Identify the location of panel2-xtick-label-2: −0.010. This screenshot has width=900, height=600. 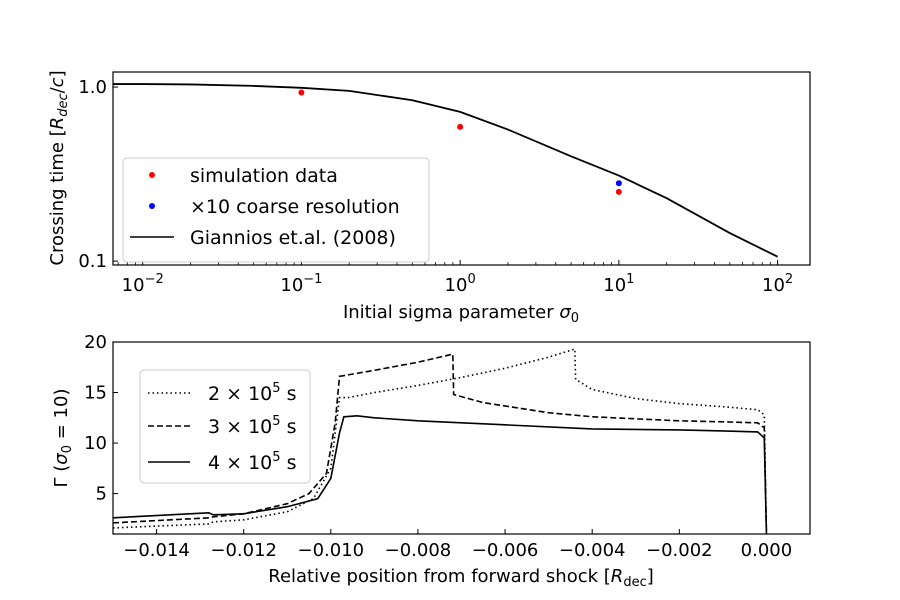
(331, 550).